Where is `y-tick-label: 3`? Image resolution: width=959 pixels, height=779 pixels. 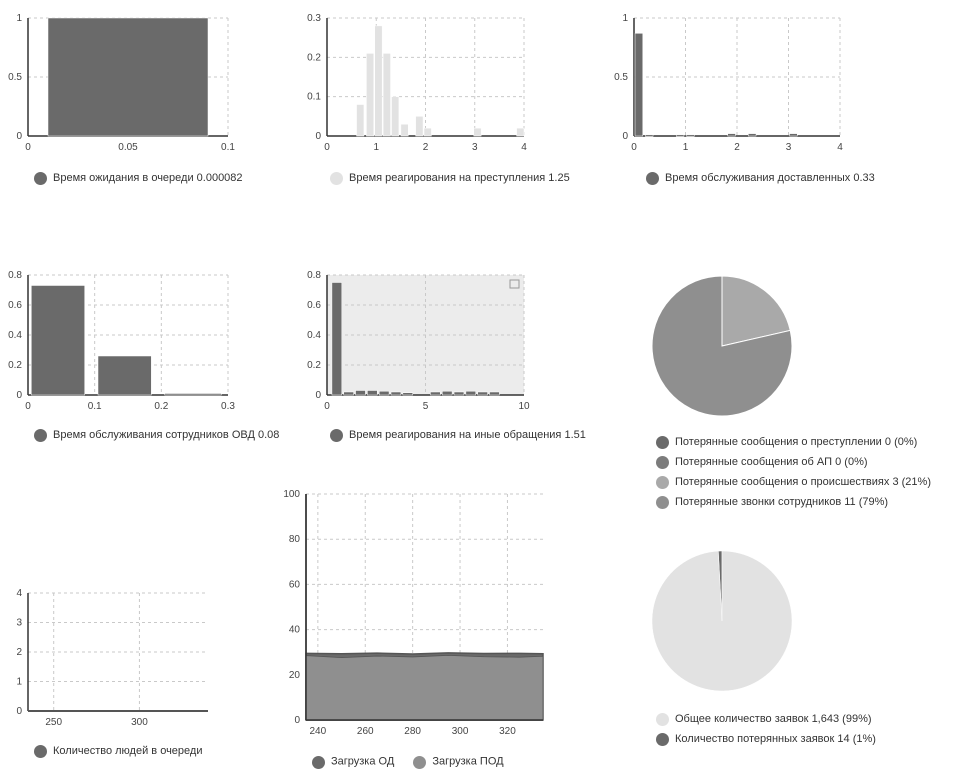 y-tick-label: 3 is located at coordinates (19, 623).